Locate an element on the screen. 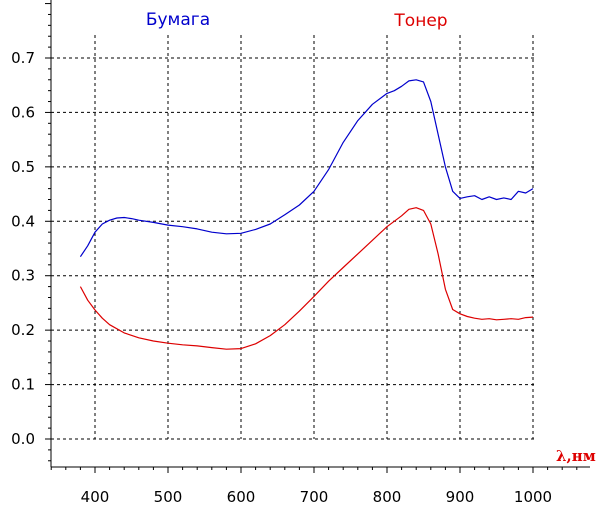 Image resolution: width=608 pixels, height=517 pixels. y-tick-label: 0.6 is located at coordinates (23, 112).